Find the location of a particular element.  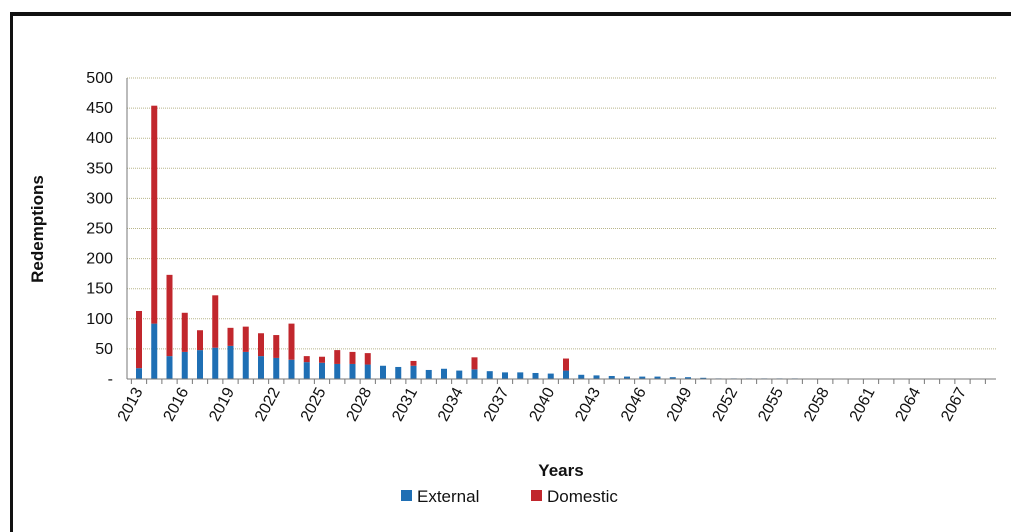

bar-external-2025 is located at coordinates (322, 370).